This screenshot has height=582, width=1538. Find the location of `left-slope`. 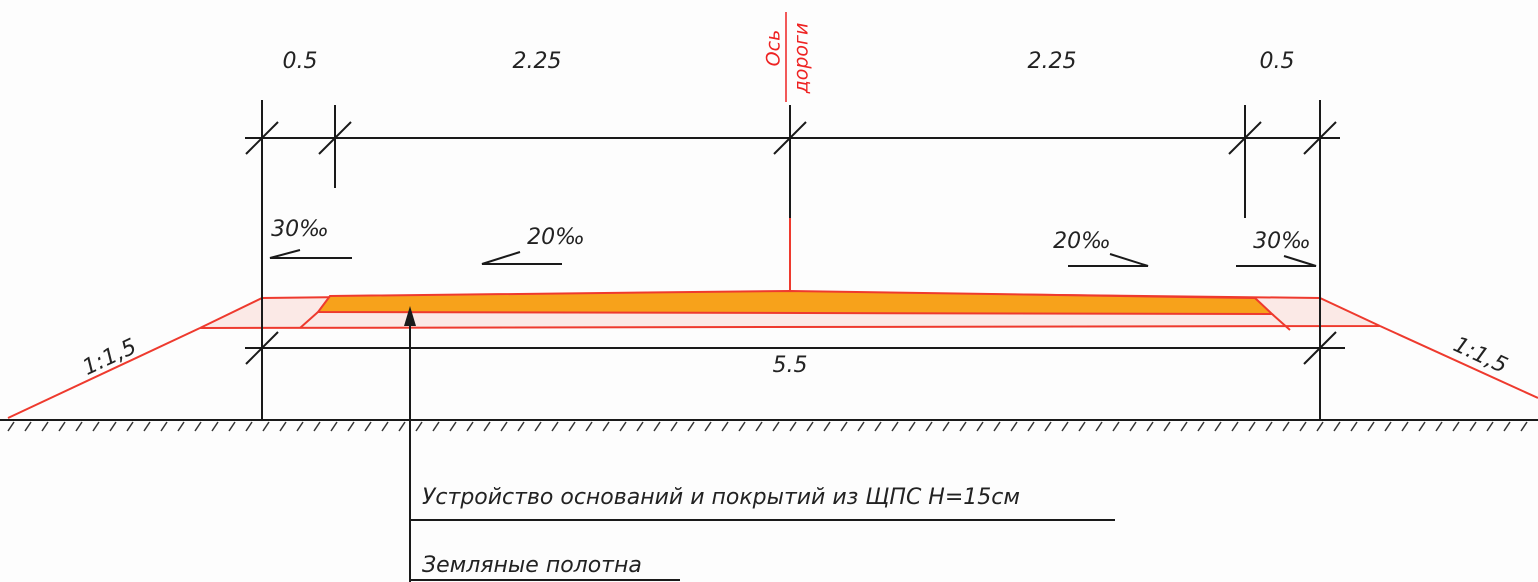

left-slope is located at coordinates (104, 373).